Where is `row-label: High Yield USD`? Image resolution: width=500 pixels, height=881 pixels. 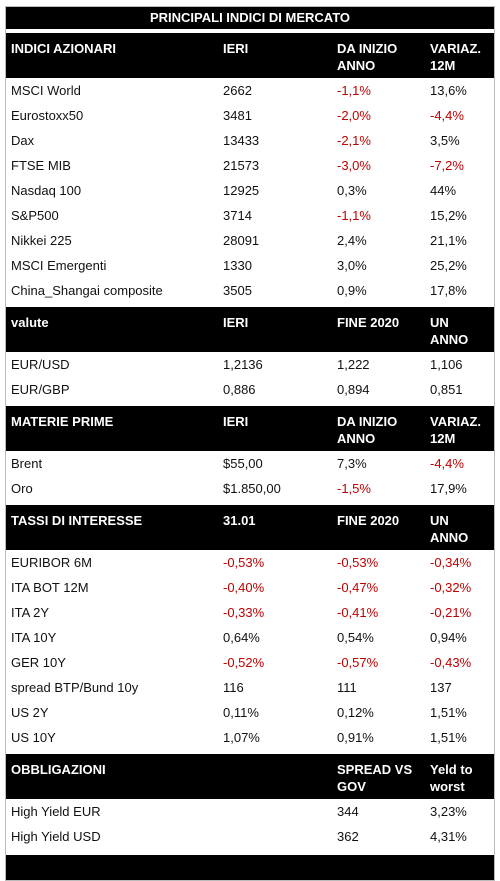 row-label: High Yield USD is located at coordinates (56, 836).